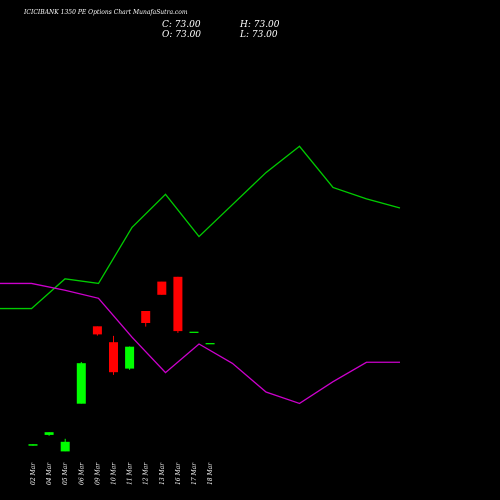 The height and width of the screenshot is (500, 500). I want to click on candle-16-mar, so click(178, 304).